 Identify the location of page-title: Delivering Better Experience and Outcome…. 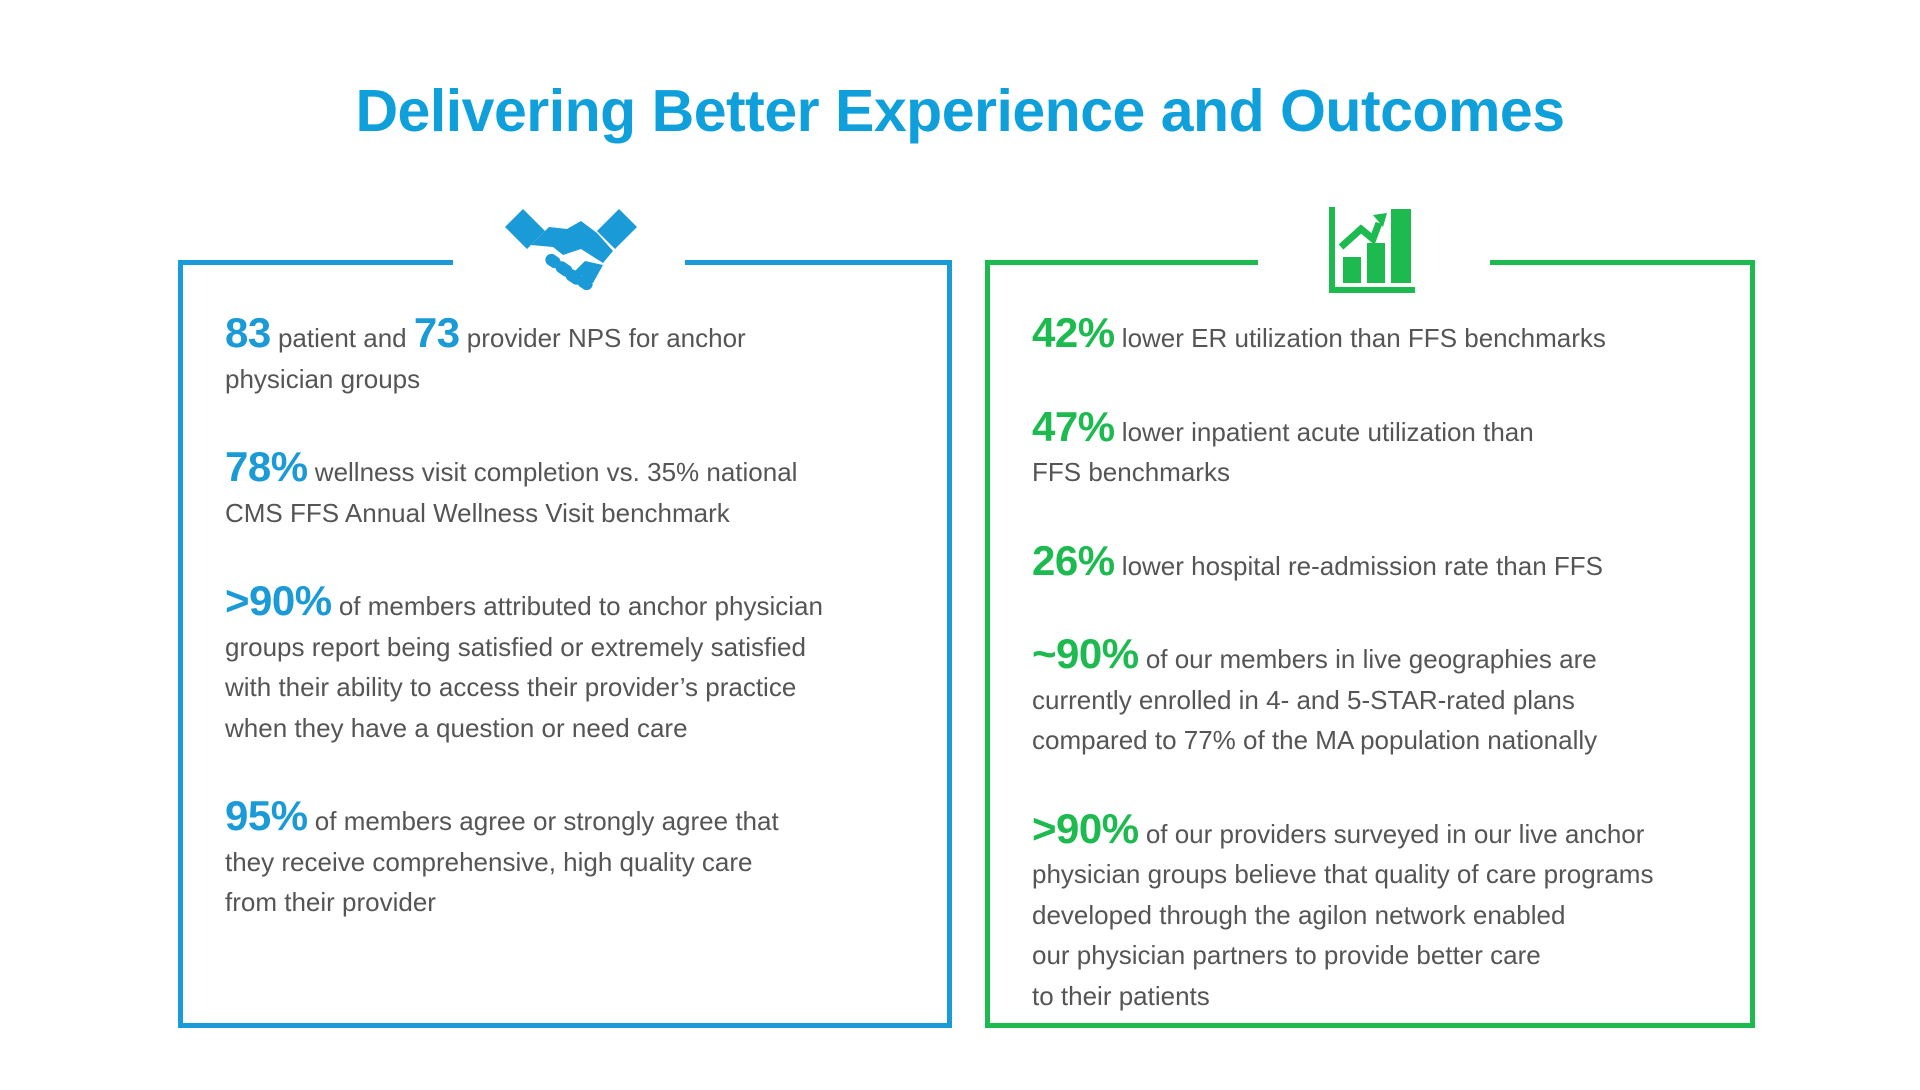
(960, 111).